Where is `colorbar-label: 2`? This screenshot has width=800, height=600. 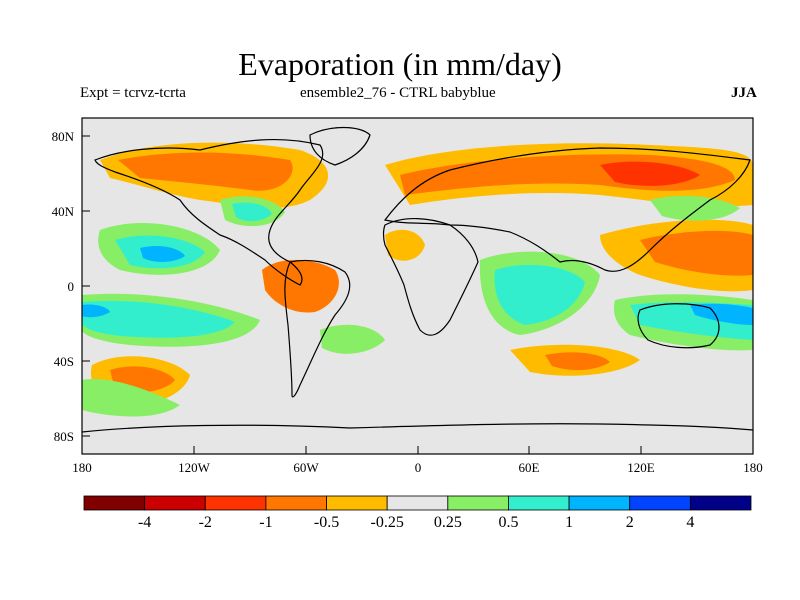 colorbar-label: 2 is located at coordinates (630, 522).